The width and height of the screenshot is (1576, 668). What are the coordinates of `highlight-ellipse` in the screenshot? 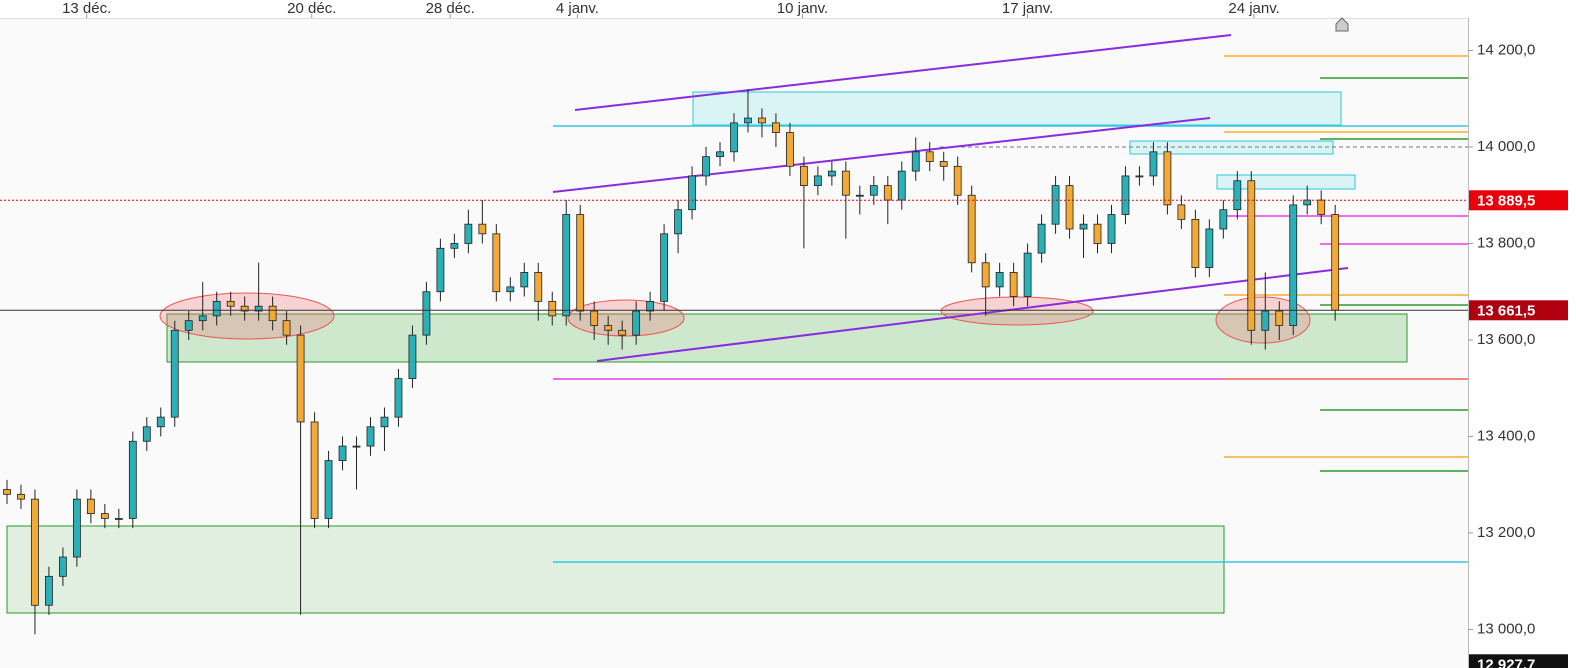 It's located at (247, 316).